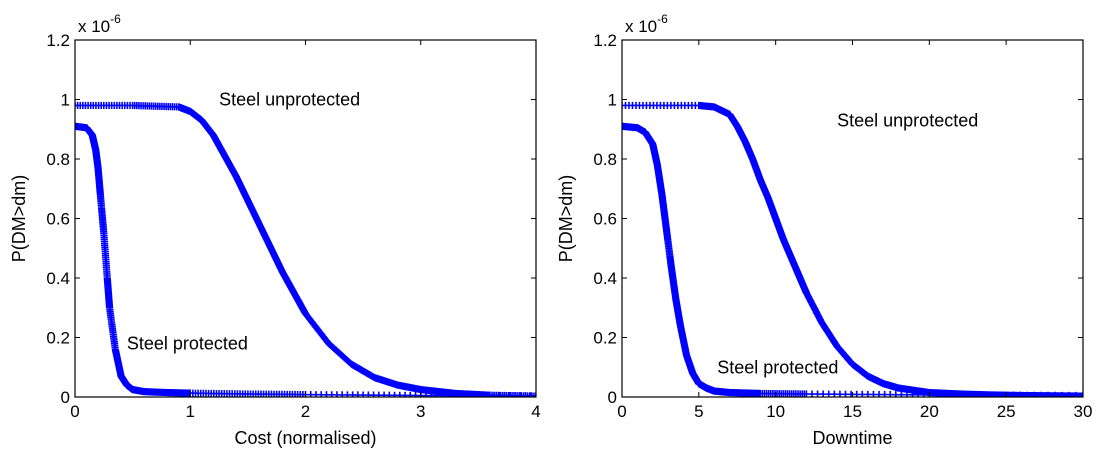 The width and height of the screenshot is (1104, 457). What do you see at coordinates (612, 397) in the screenshot?
I see `downtime-y-tick-label: 0` at bounding box center [612, 397].